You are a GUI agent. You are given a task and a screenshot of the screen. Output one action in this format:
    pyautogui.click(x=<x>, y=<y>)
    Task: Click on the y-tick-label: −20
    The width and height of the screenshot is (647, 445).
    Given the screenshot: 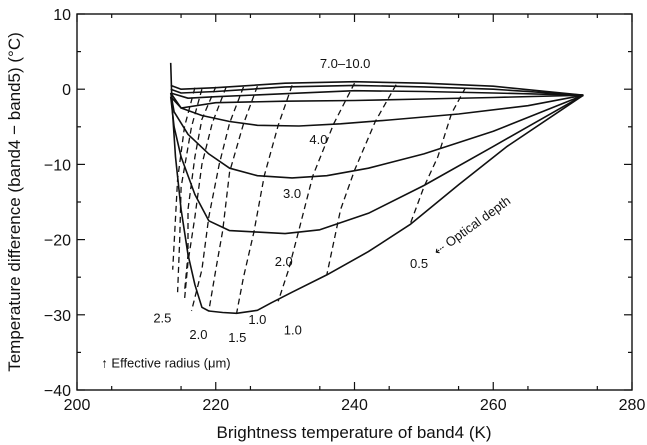 What is the action you would take?
    pyautogui.click(x=57, y=241)
    